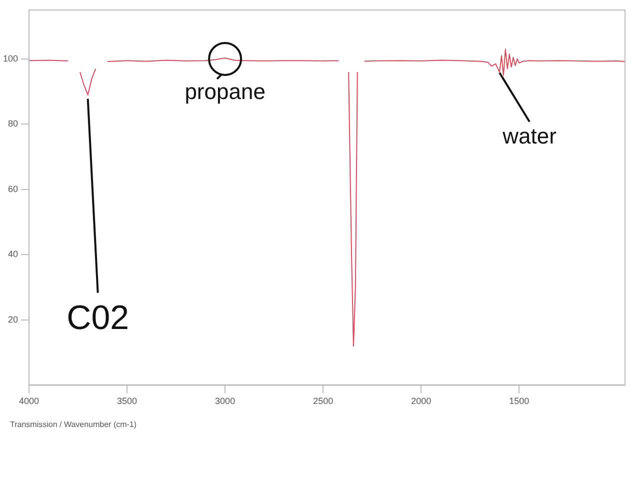 This screenshot has width=631, height=497. What do you see at coordinates (29, 401) in the screenshot?
I see `x-tick-label: 4000` at bounding box center [29, 401].